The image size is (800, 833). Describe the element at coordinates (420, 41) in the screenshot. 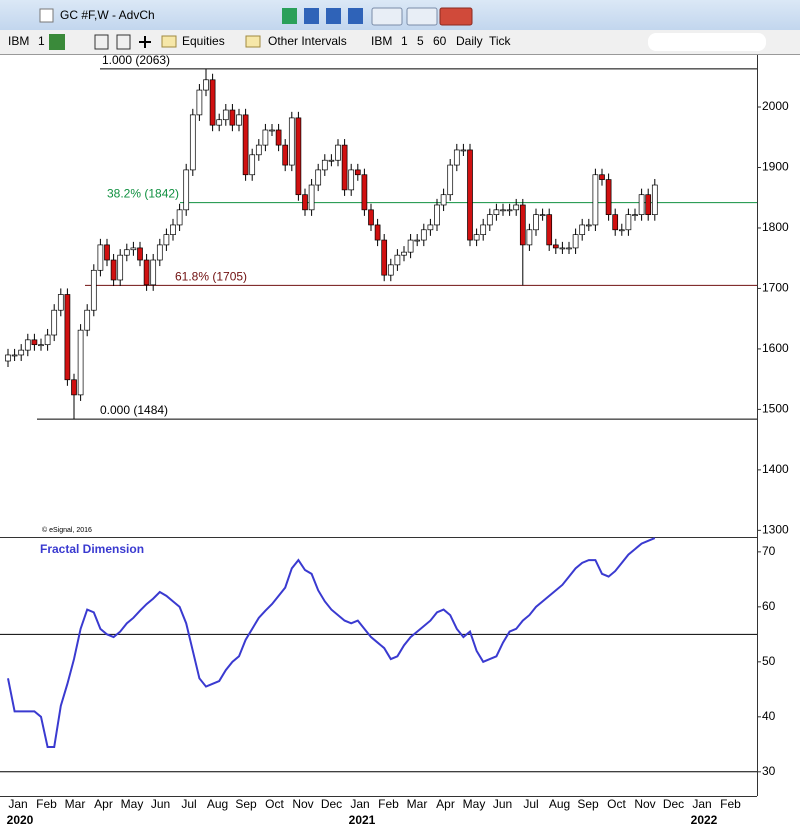

I see `quick-button: 5` at that location.